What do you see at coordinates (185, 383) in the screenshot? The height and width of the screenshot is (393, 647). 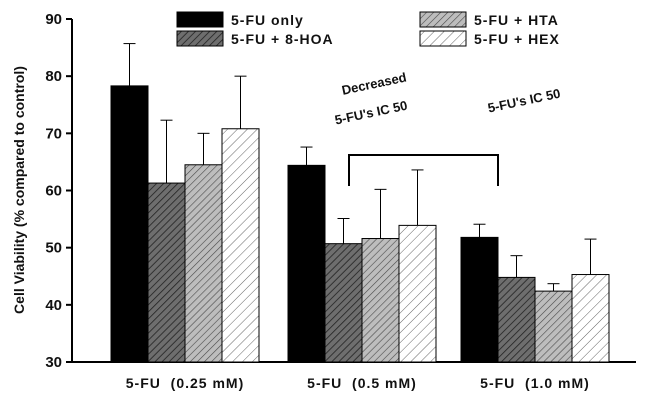 I see `x-category-label: 5-FU (0.25 mM)` at bounding box center [185, 383].